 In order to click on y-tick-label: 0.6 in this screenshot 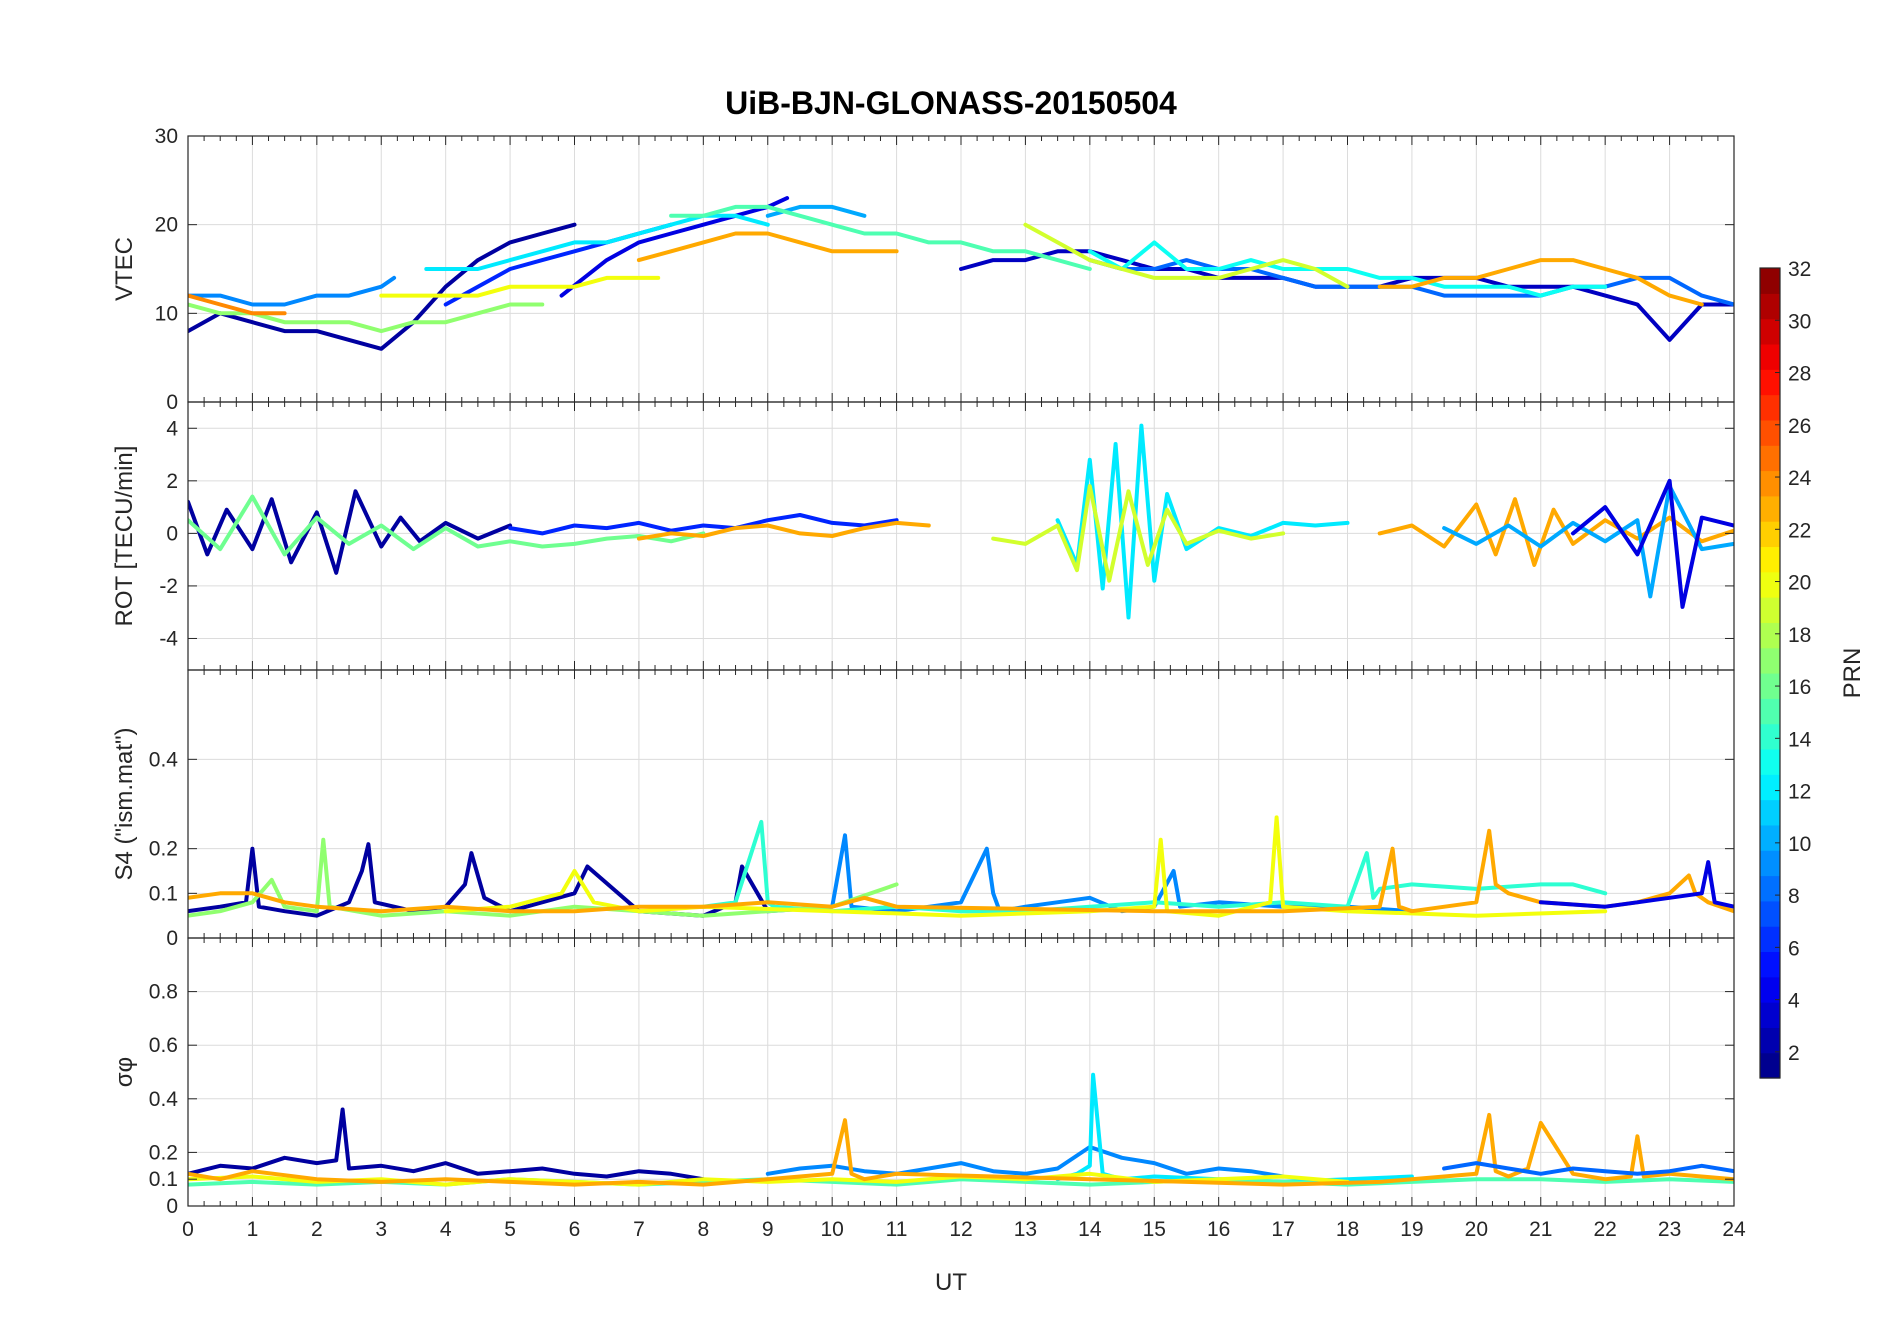, I will do `click(163, 1045)`.